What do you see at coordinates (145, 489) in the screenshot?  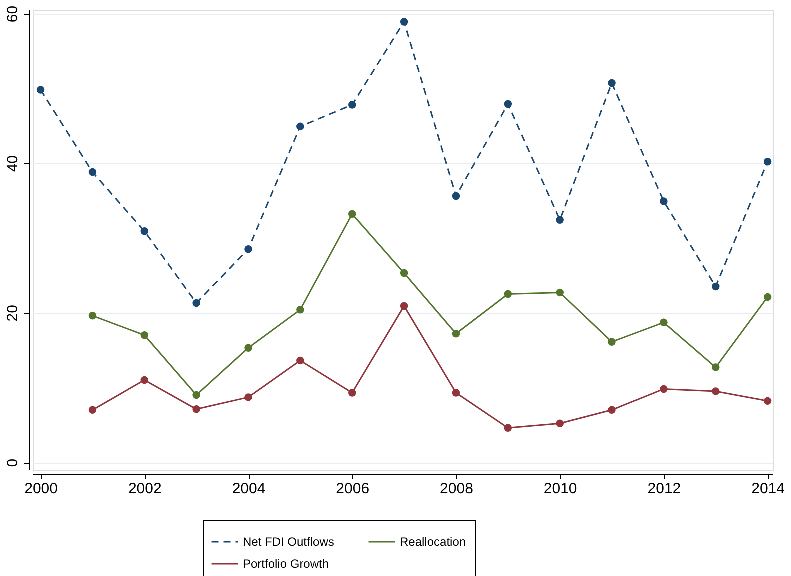 I see `x-tick-label: 2002` at bounding box center [145, 489].